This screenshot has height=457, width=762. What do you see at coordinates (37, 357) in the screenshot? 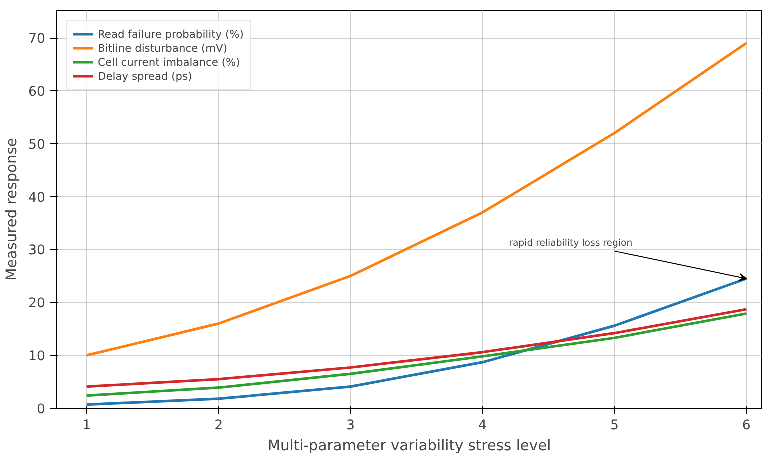
I see `y-tick-label: 10` at bounding box center [37, 357].